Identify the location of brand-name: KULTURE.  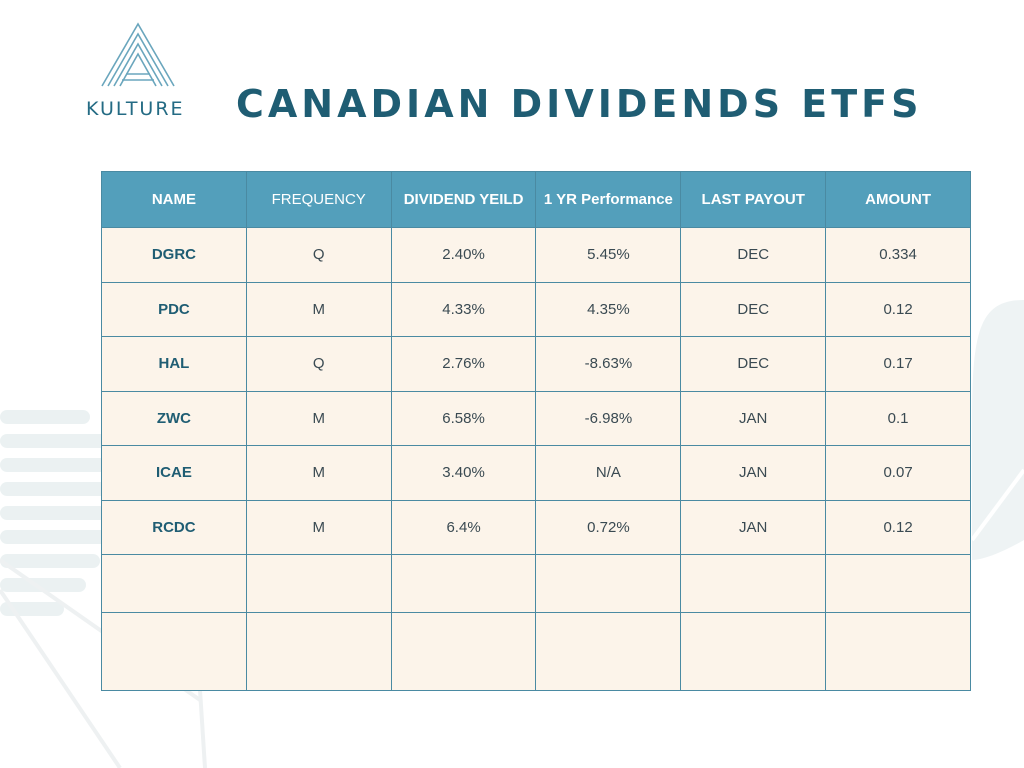
(135, 109).